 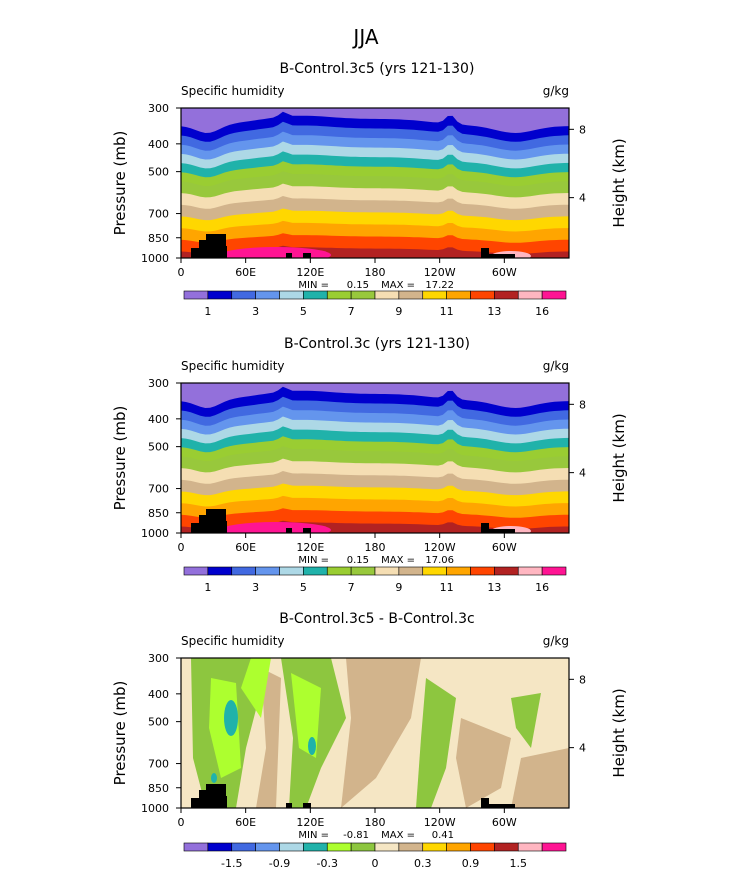 I want to click on unit-label: g/kg, so click(x=556, y=91).